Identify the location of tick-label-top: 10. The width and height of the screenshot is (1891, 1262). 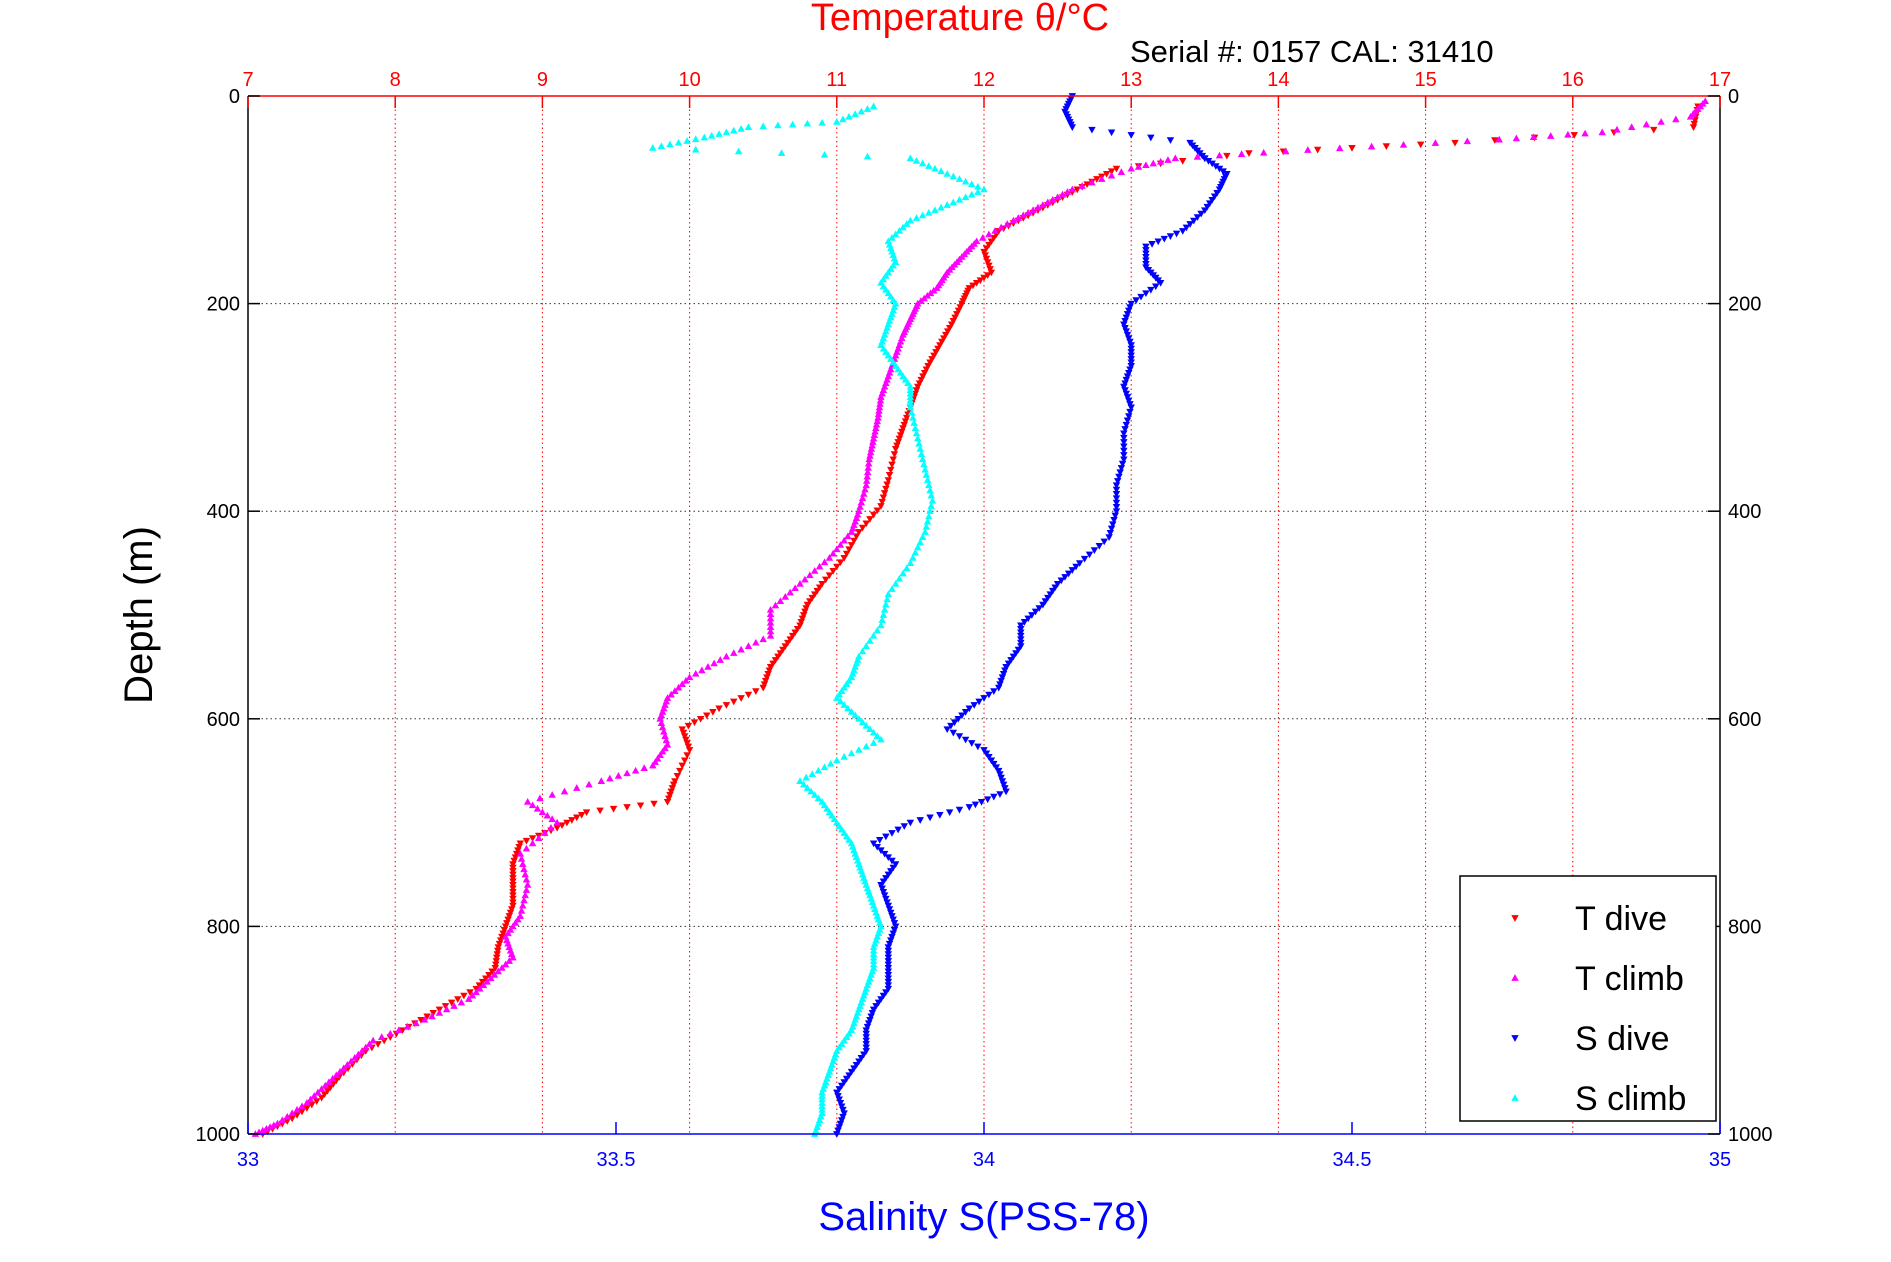
(689, 80).